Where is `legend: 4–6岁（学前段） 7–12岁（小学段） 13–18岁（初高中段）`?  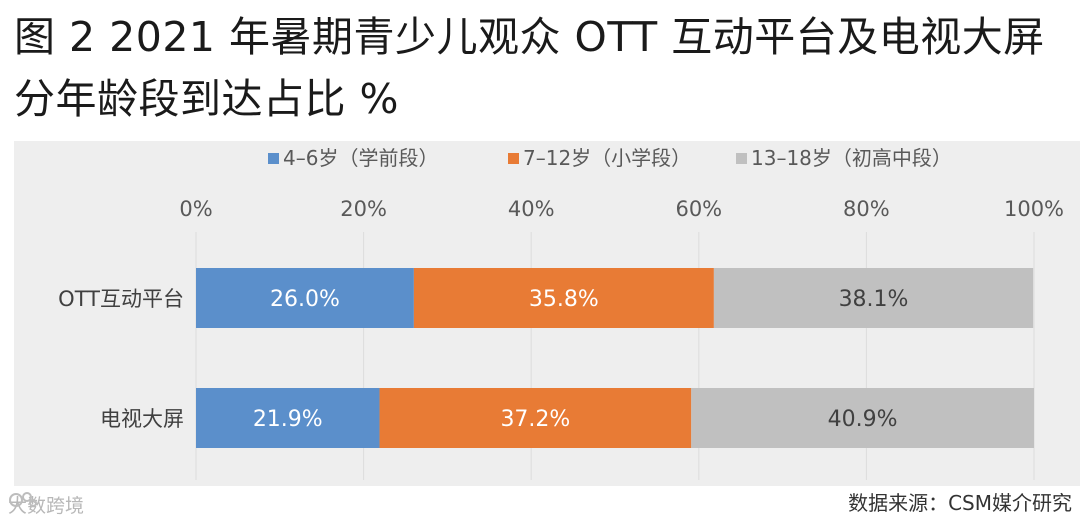 legend: 4–6岁（学前段） 7–12岁（小学段） 13–18岁（初高中段） is located at coordinates (610, 158).